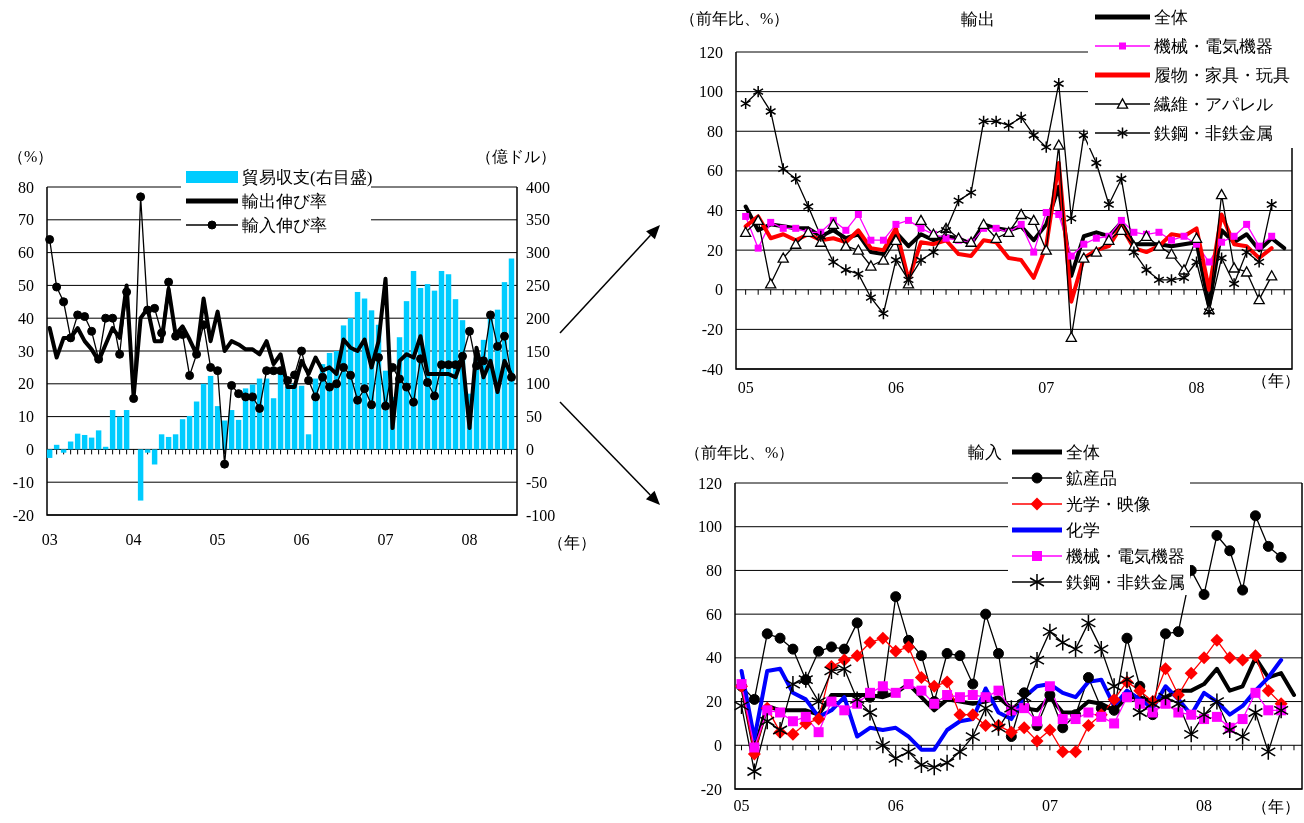 The image size is (1304, 823). What do you see at coordinates (516, 156) in the screenshot?
I see `y2-axis-title: （億ドル）` at bounding box center [516, 156].